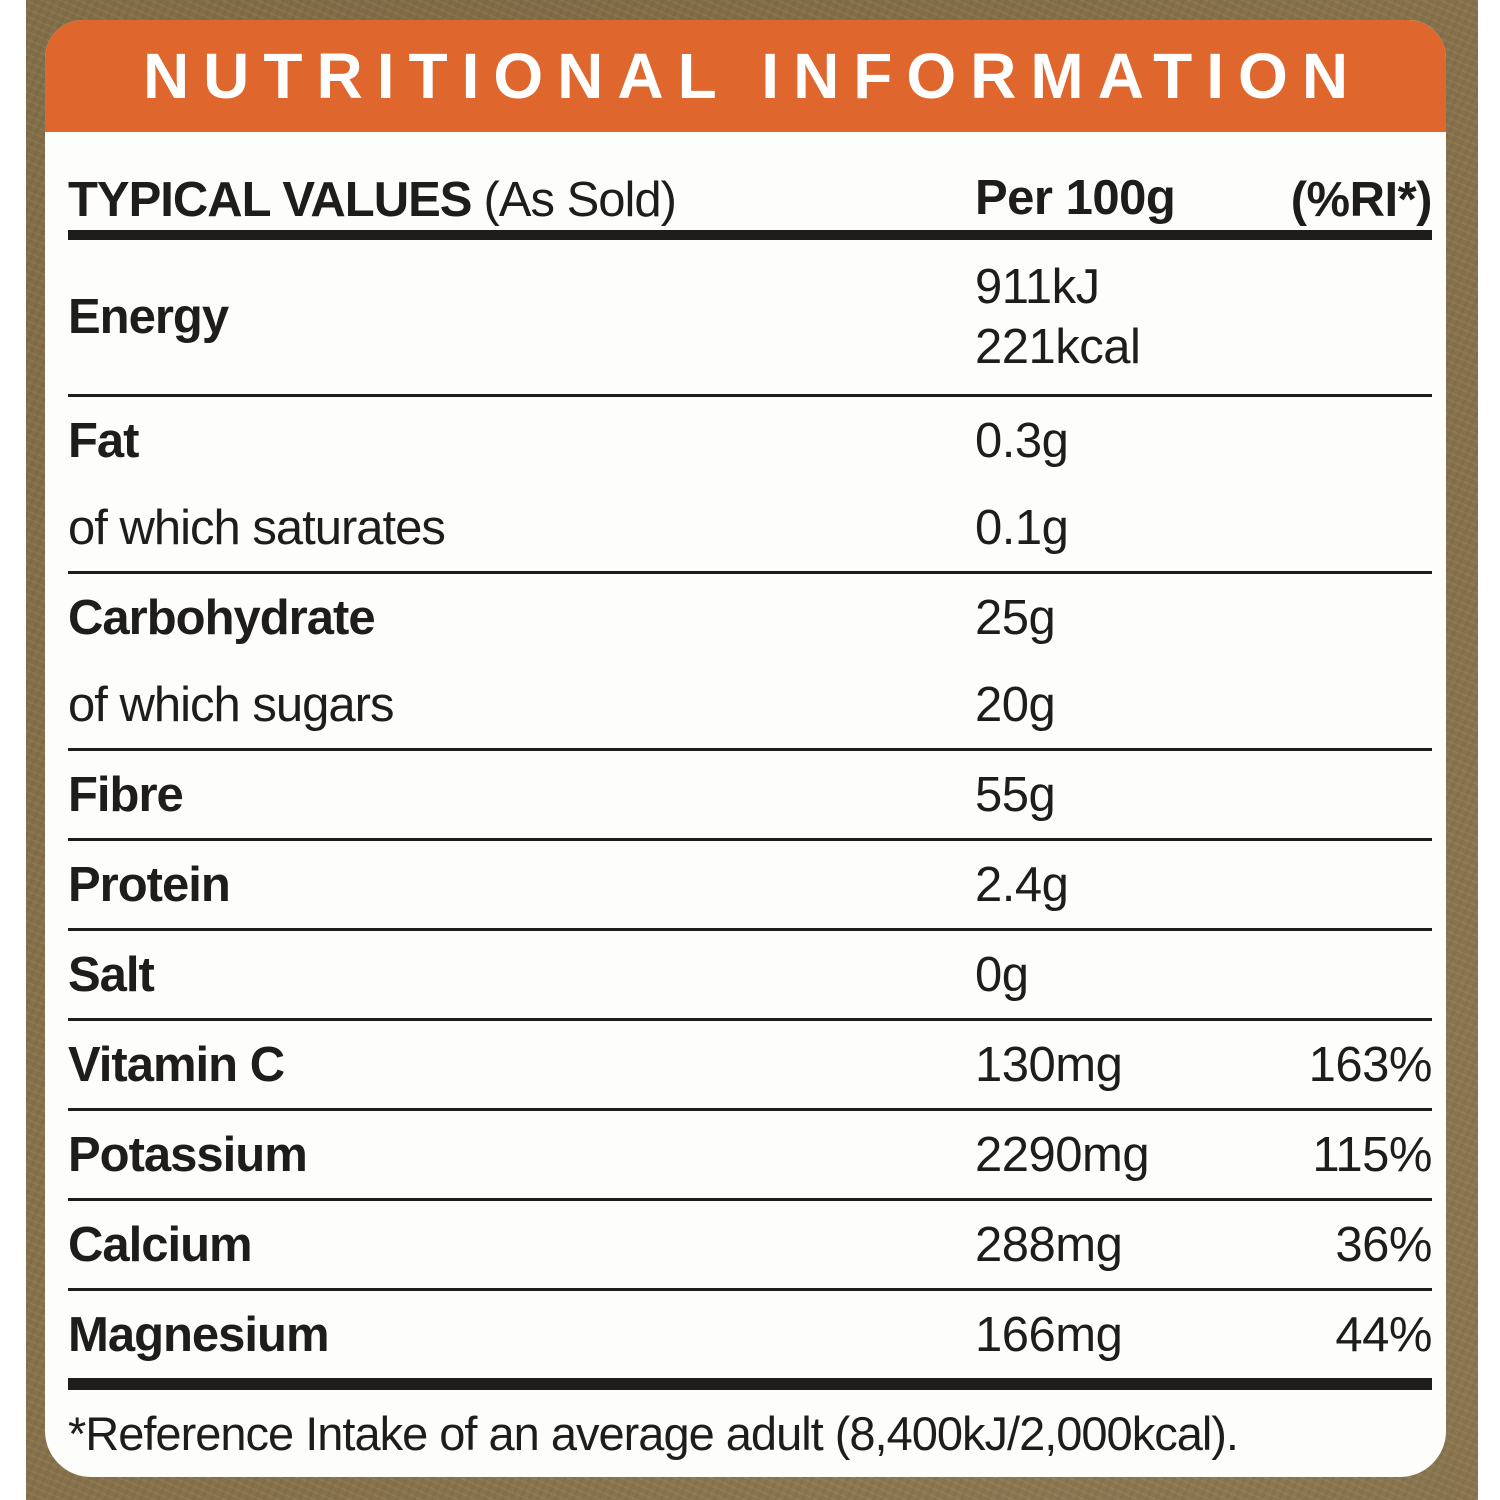  I want to click on nutrient-value: 130mg, so click(1108, 1065).